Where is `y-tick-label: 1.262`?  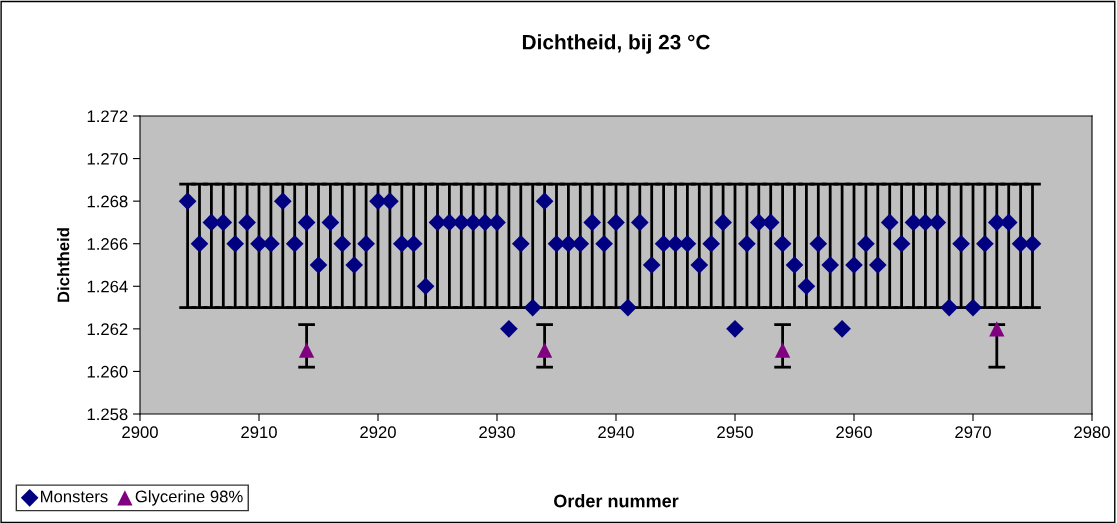
y-tick-label: 1.262 is located at coordinates (107, 329).